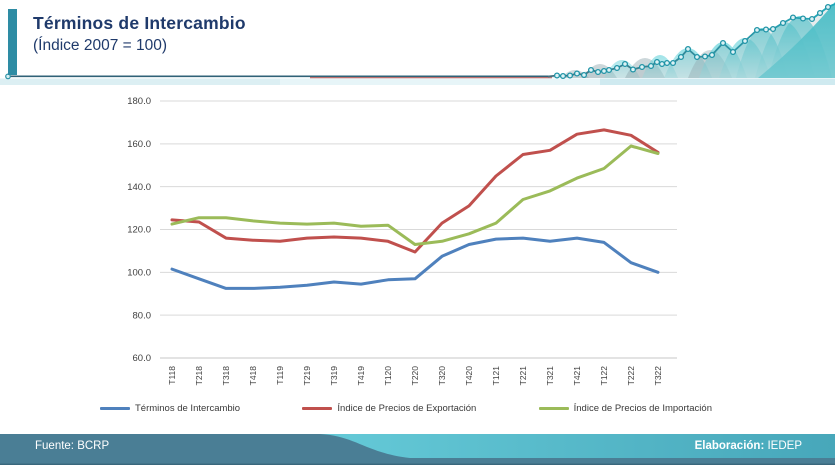 This screenshot has height=465, width=835. What do you see at coordinates (631, 376) in the screenshot?
I see `x-tick-label: T222` at bounding box center [631, 376].